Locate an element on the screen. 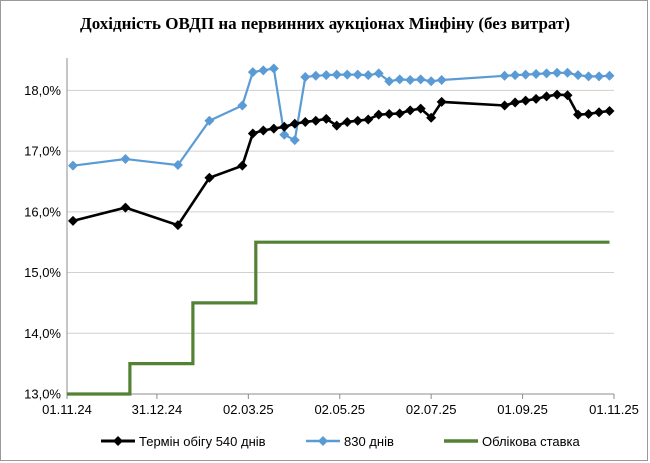 The image size is (650, 463). legend-label: Облікова ставка is located at coordinates (531, 441).